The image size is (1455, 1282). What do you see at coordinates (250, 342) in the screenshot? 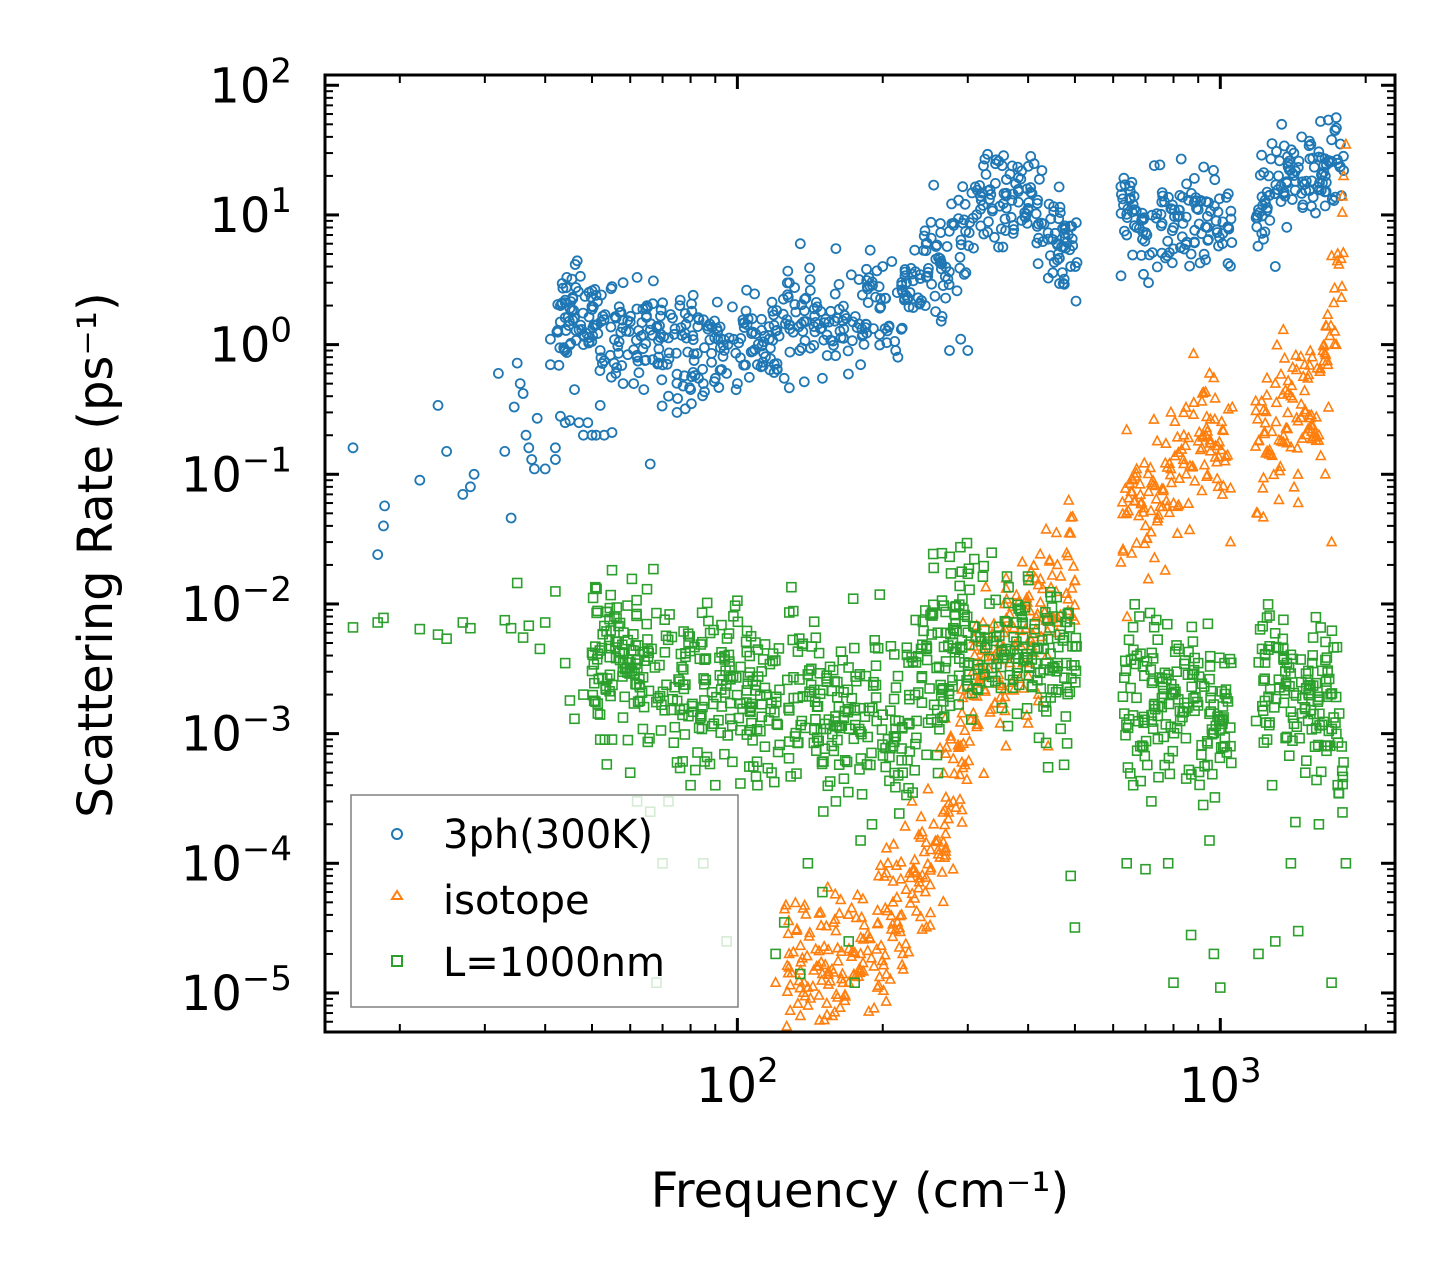
I see `tick-label: 100` at bounding box center [250, 342].